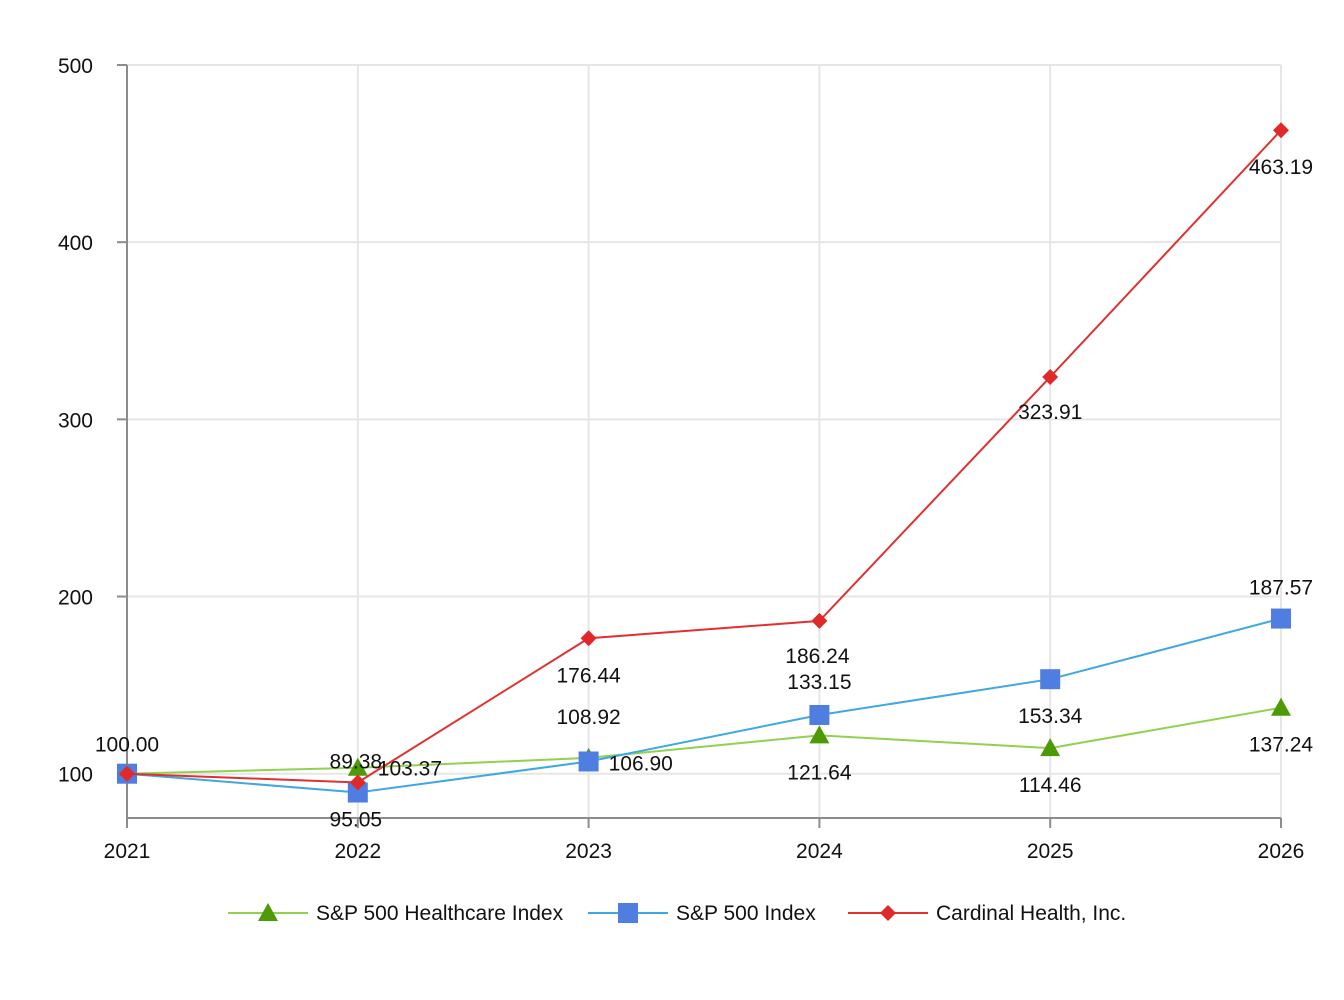 The height and width of the screenshot is (1000, 1344). What do you see at coordinates (75, 420) in the screenshot?
I see `y-tick-label: 300` at bounding box center [75, 420].